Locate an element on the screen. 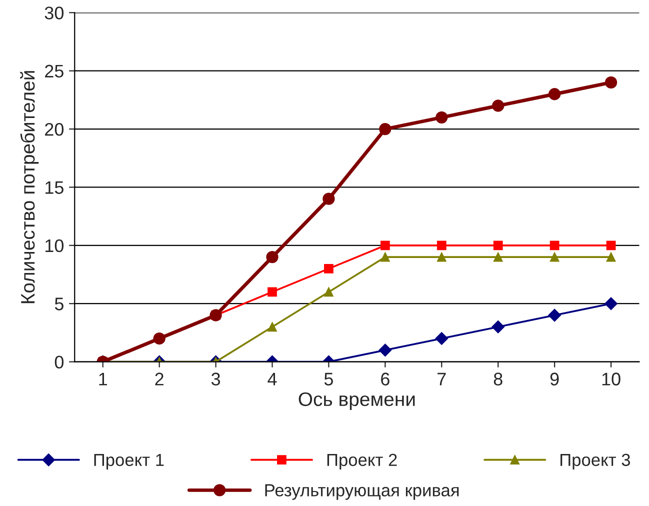 Image resolution: width=649 pixels, height=506 pixels. x-tick-label: 7 is located at coordinates (442, 379).